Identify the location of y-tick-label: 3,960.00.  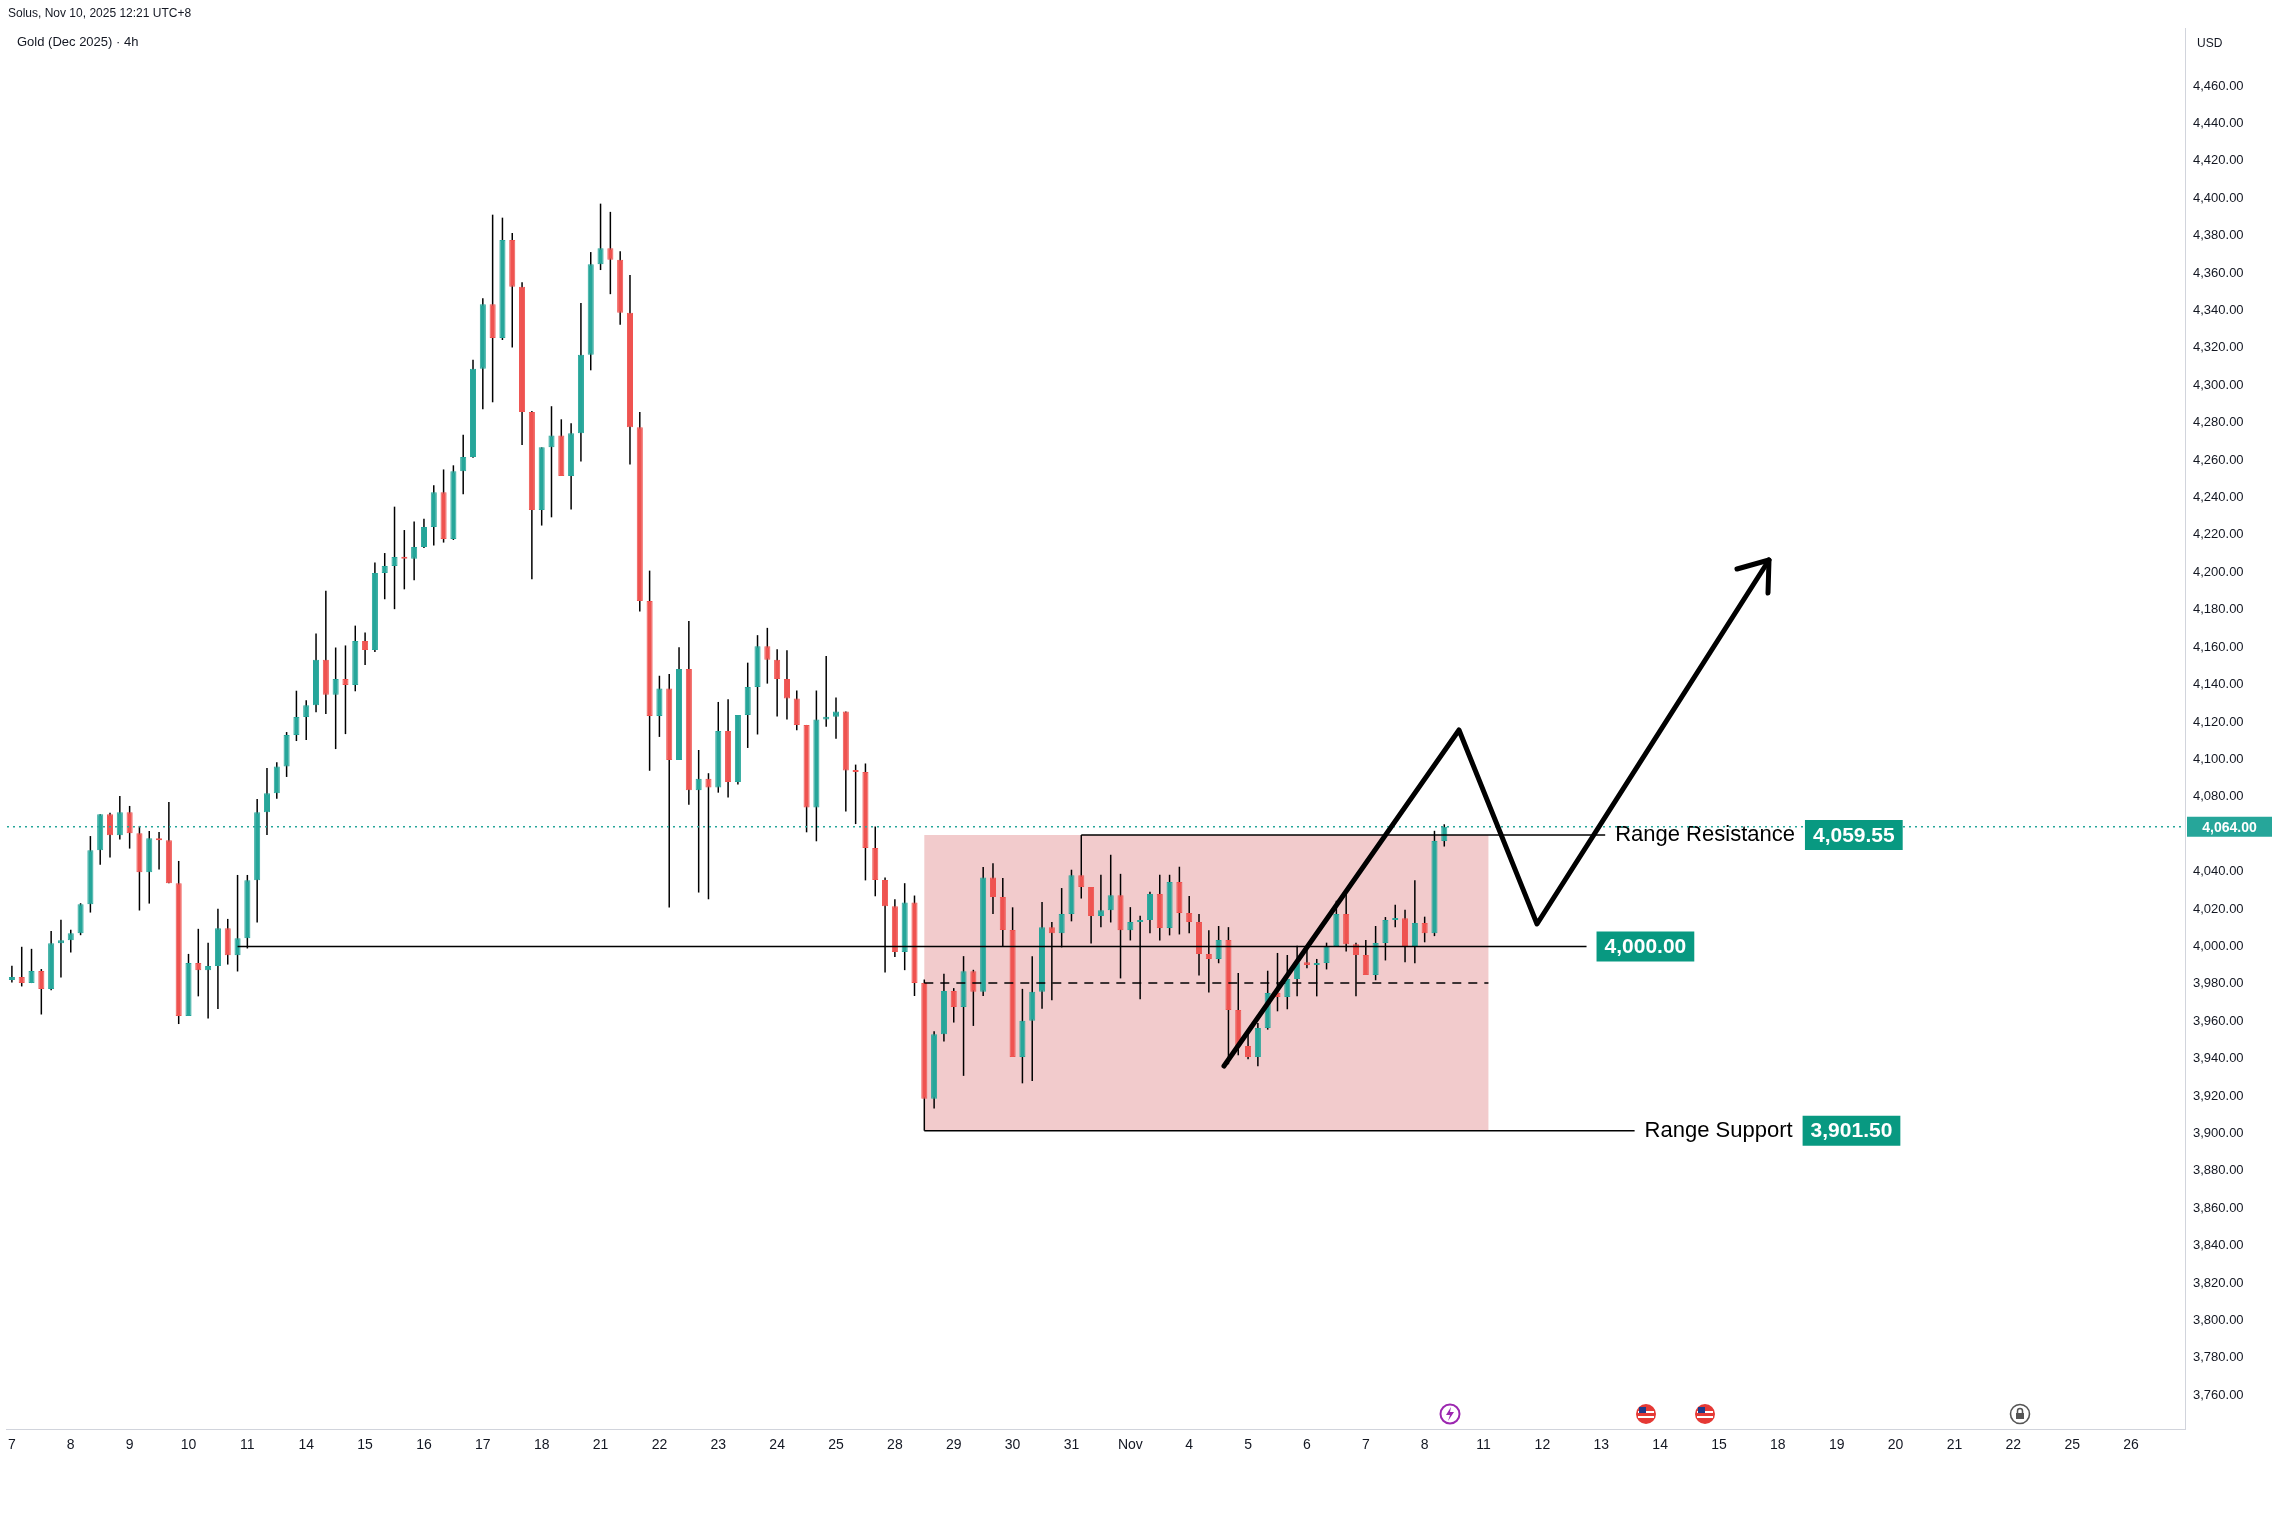
(2218, 1020).